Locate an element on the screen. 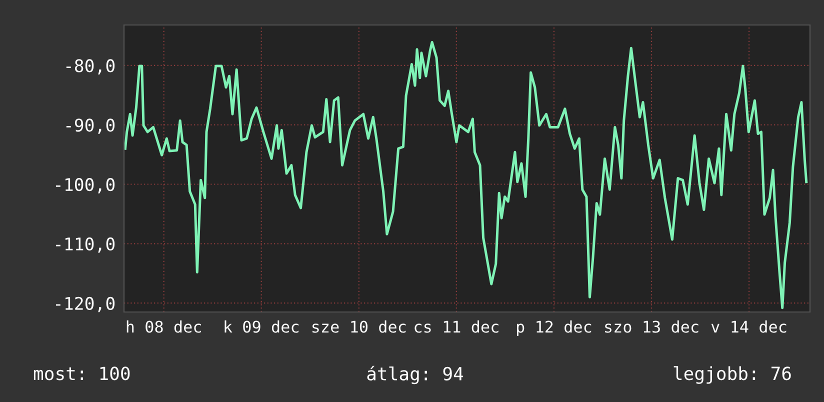 The width and height of the screenshot is (824, 402). x-tick-label: p 12 dec is located at coordinates (554, 328).